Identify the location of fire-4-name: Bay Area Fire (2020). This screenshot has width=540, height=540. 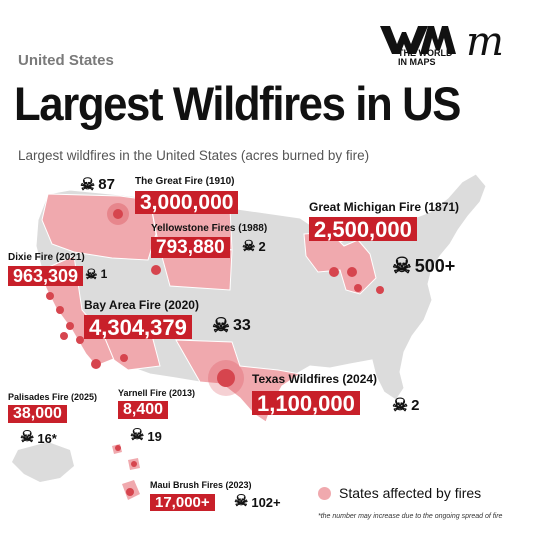
(141, 305).